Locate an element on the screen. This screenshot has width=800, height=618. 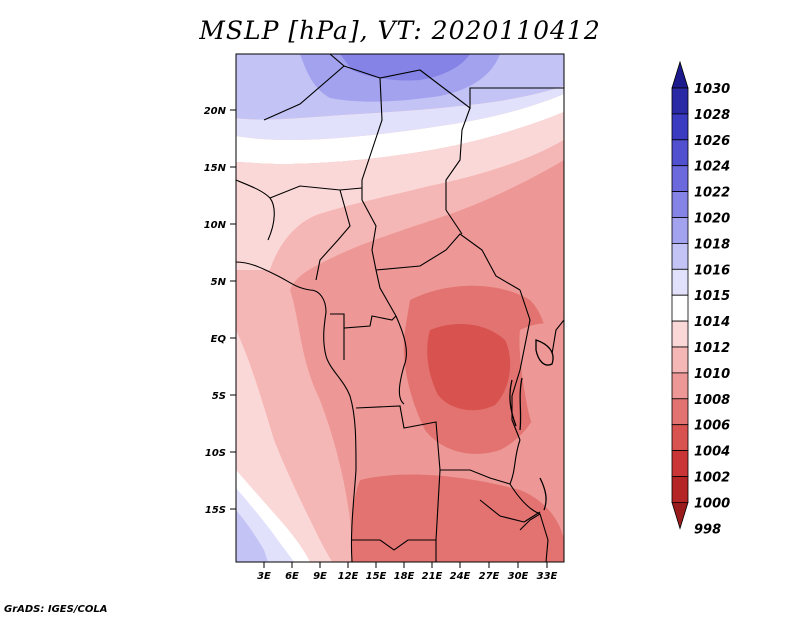
lon-label-9e: 9E is located at coordinates (320, 576).